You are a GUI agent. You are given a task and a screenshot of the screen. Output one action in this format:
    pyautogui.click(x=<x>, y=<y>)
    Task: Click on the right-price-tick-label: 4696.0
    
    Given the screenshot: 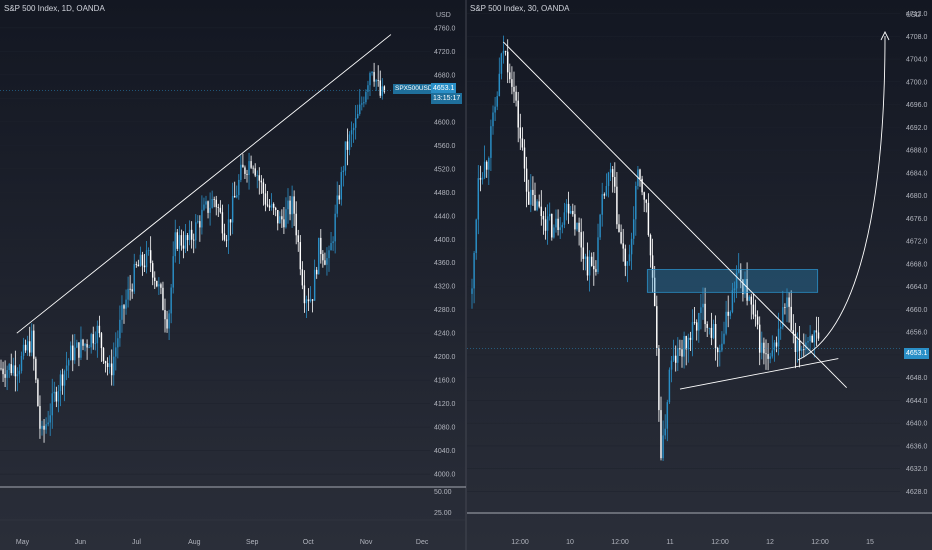 What is the action you would take?
    pyautogui.click(x=917, y=105)
    